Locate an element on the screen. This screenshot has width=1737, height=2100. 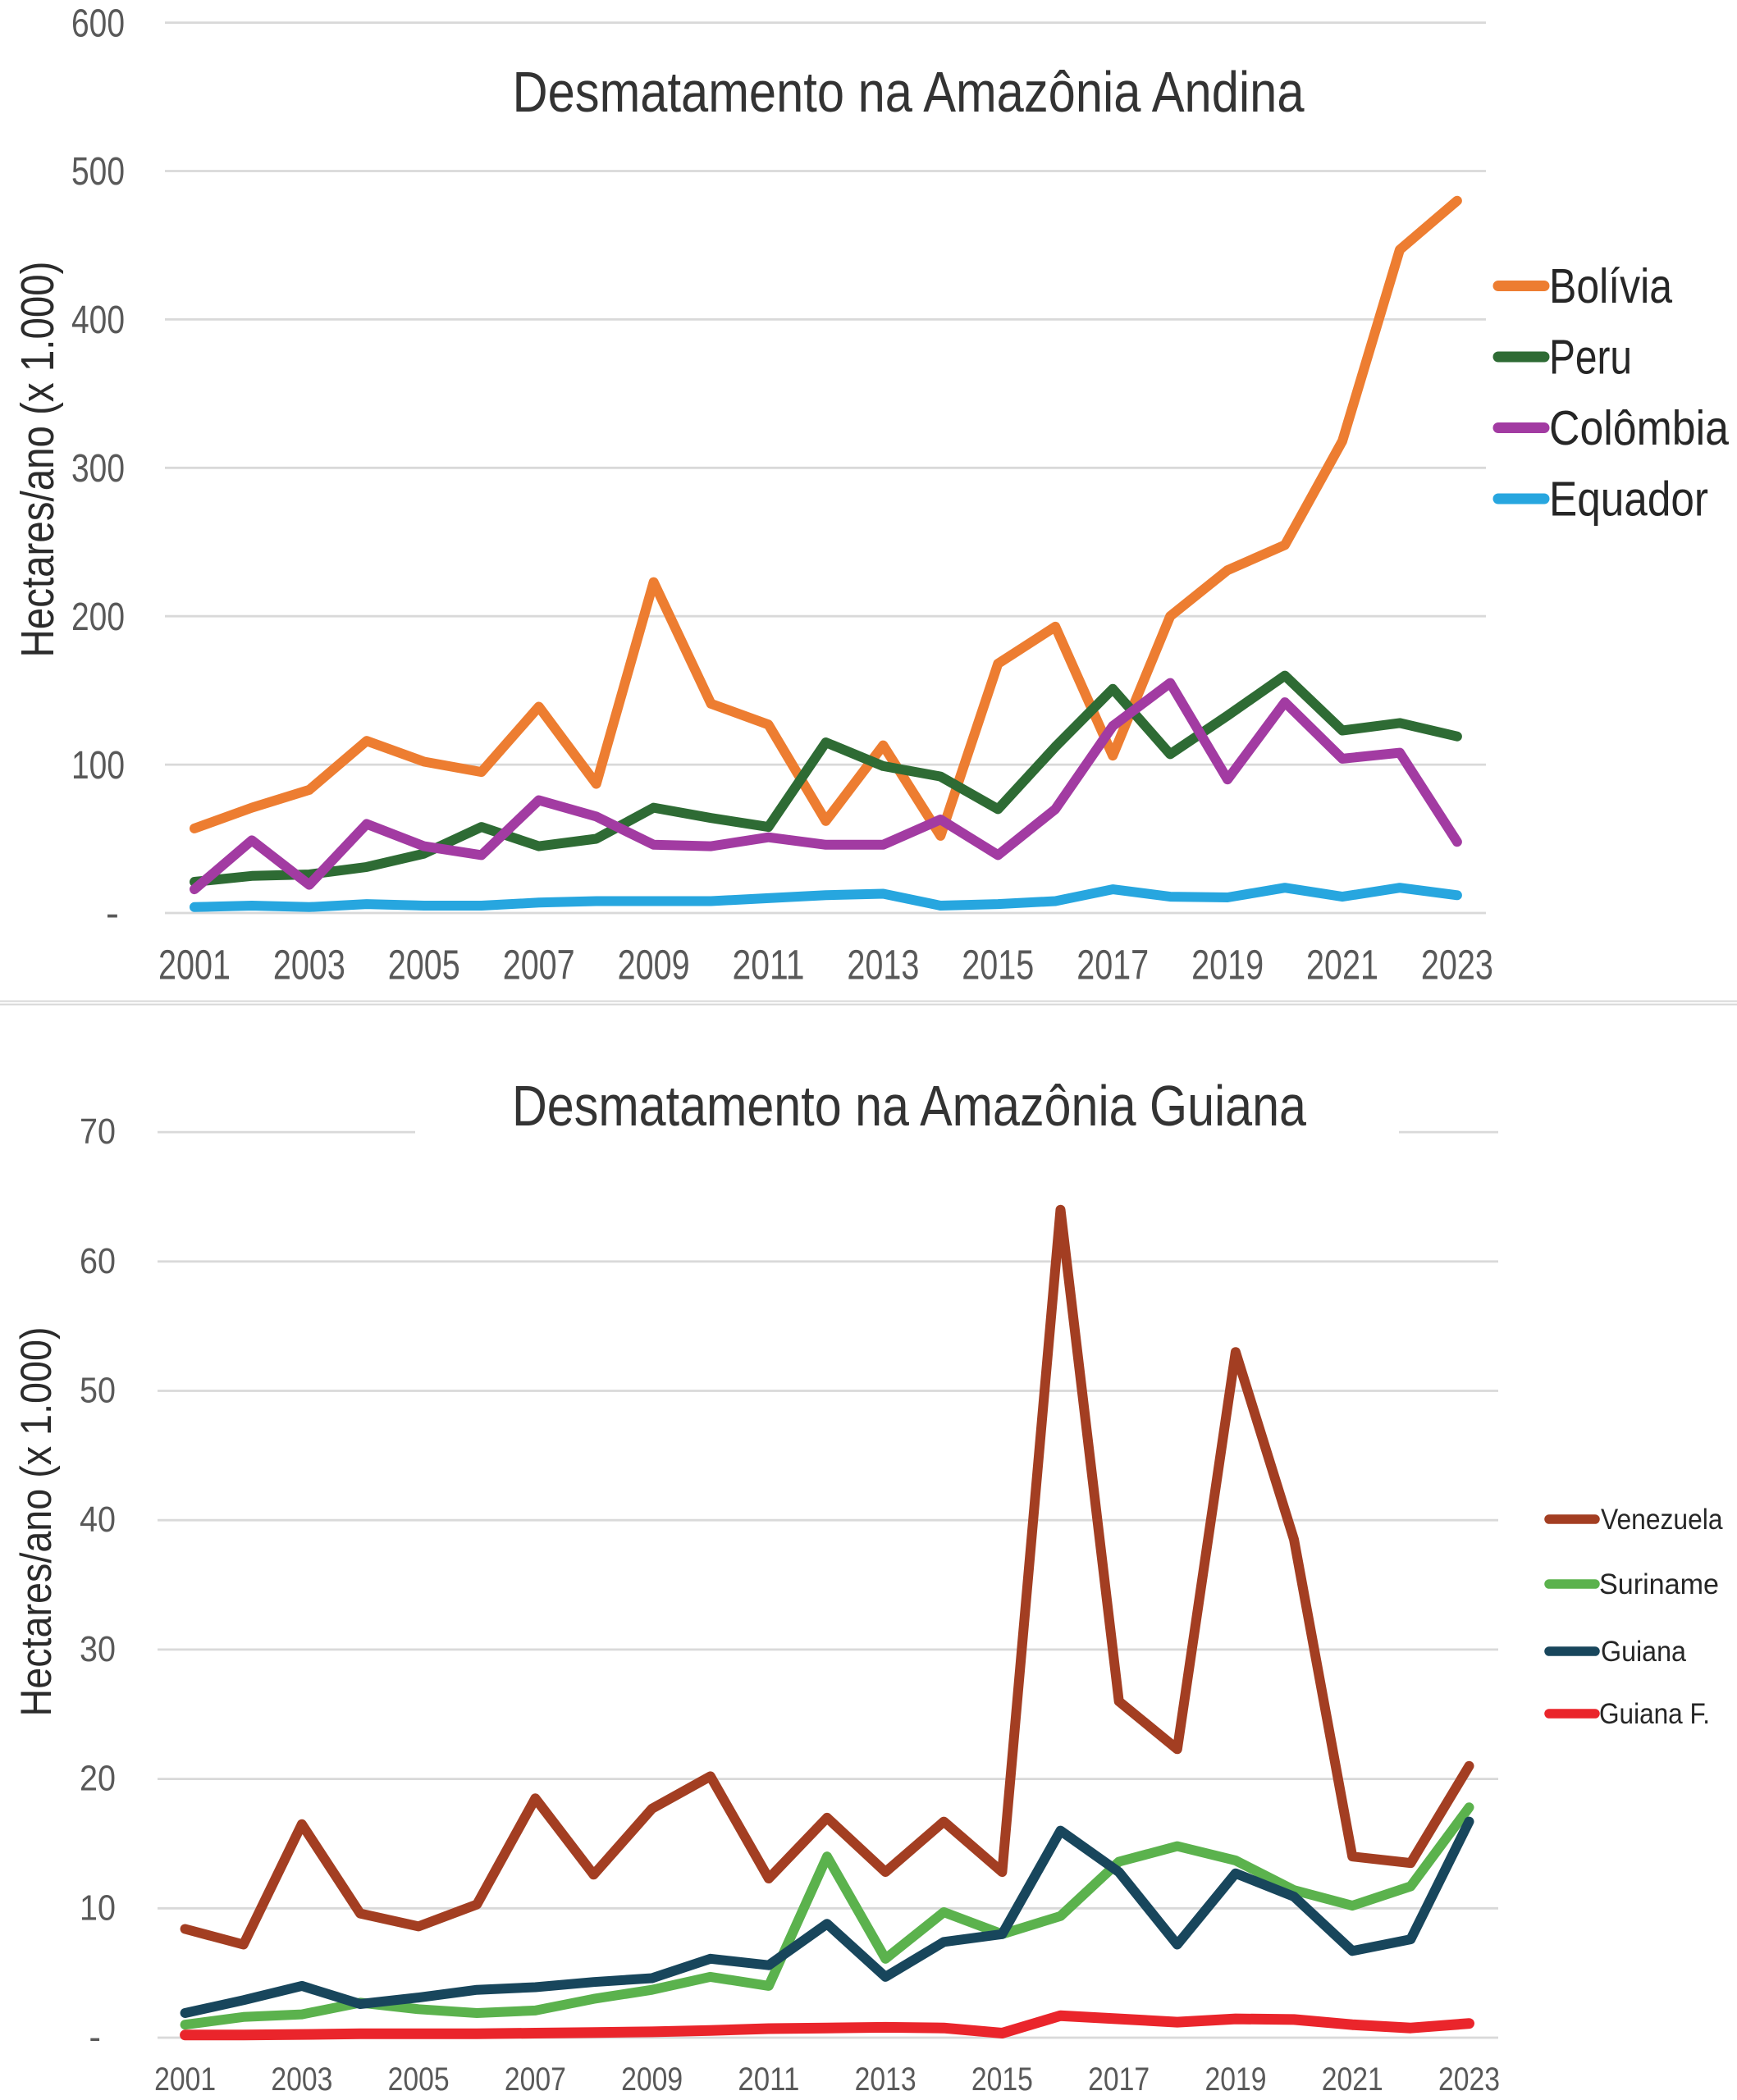
svg-text: Bolívia is located at coordinates (1610, 286).